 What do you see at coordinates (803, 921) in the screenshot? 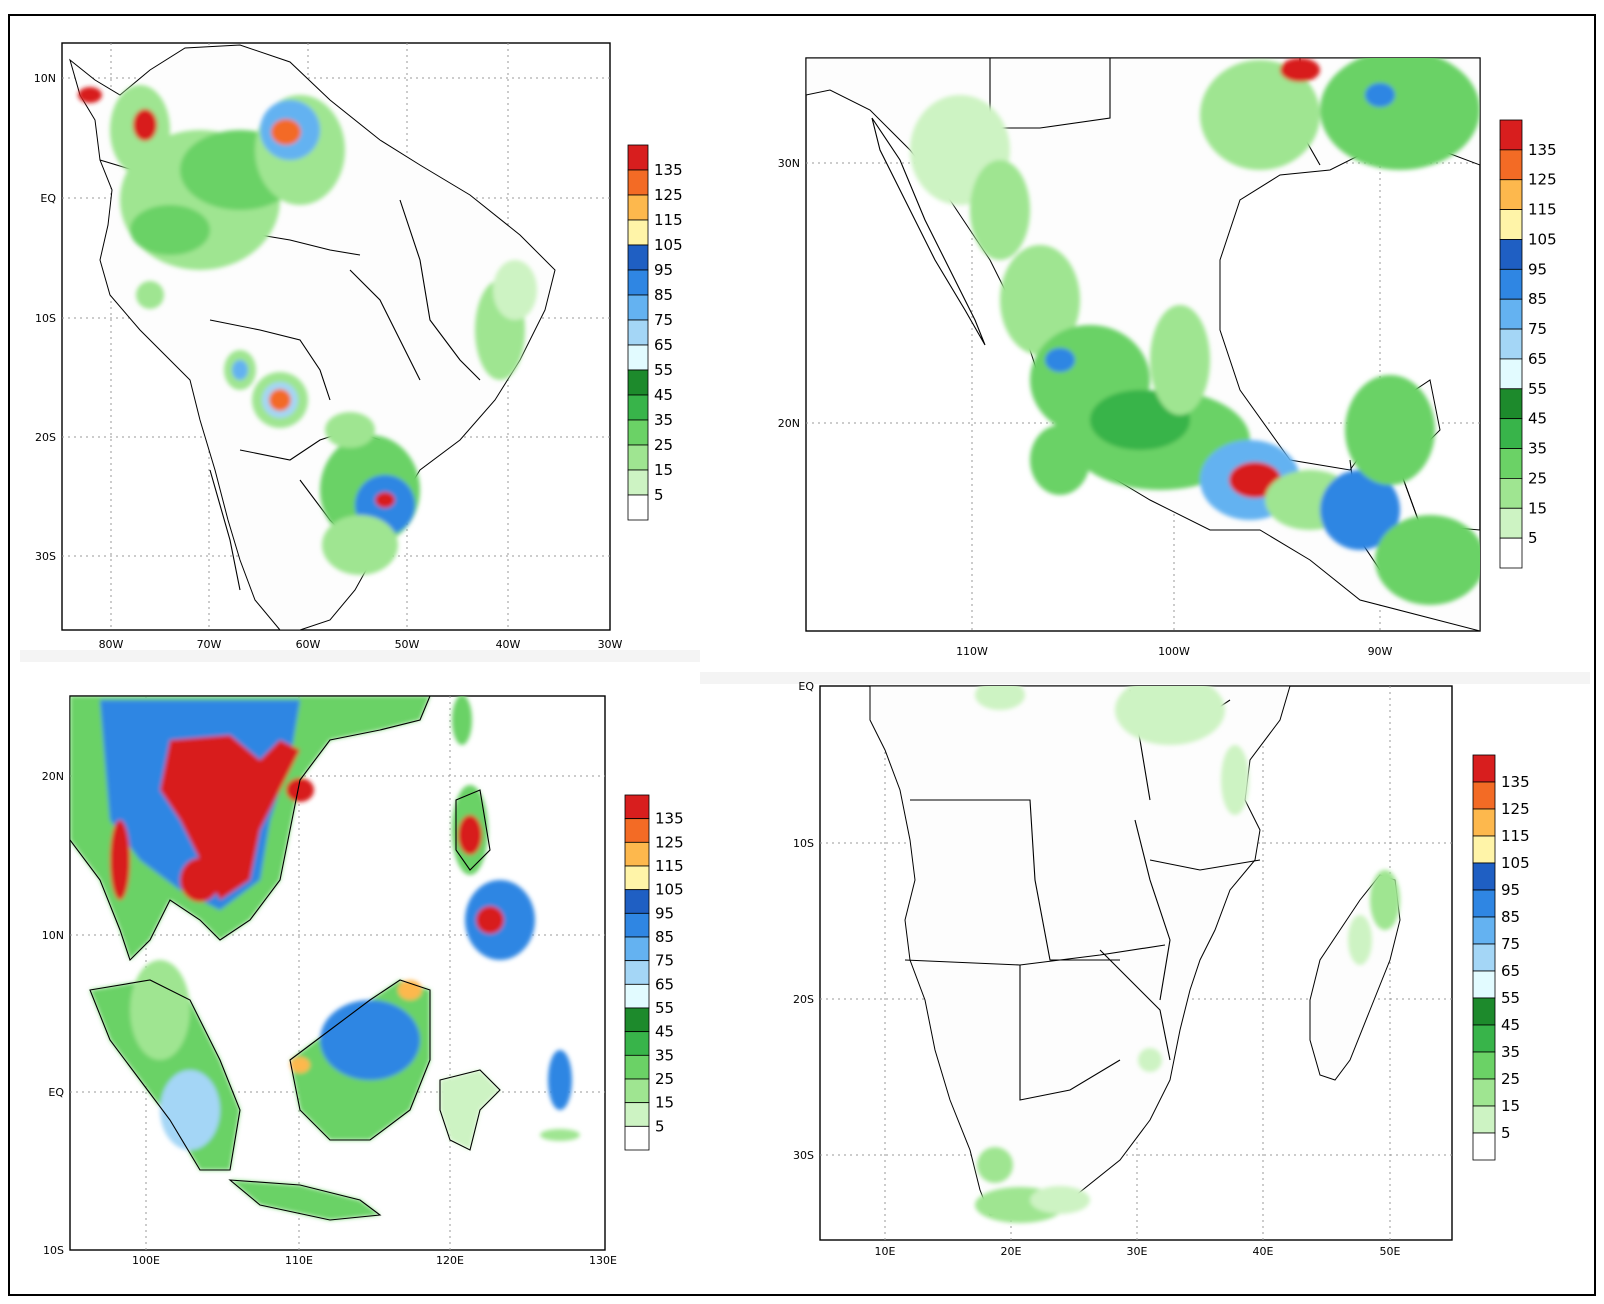
I see `y-tick-labels: EQ 10S 20S 30S` at bounding box center [803, 921].